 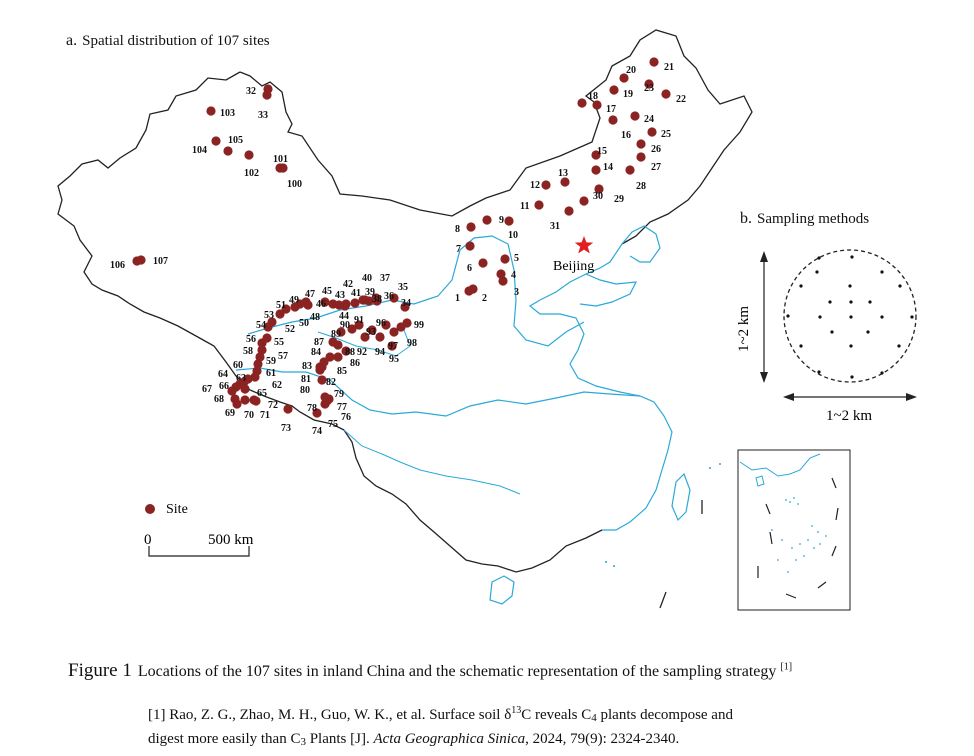 I want to click on arrow-down-icon, so click(x=764, y=377).